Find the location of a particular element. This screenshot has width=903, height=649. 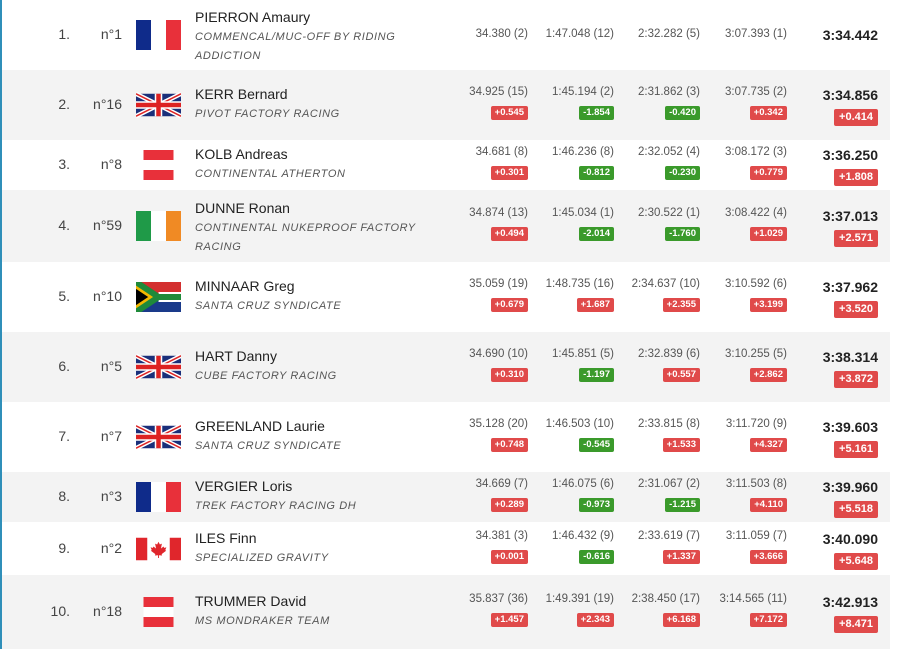

split-time: 34.874 (13) is located at coordinates (498, 213).